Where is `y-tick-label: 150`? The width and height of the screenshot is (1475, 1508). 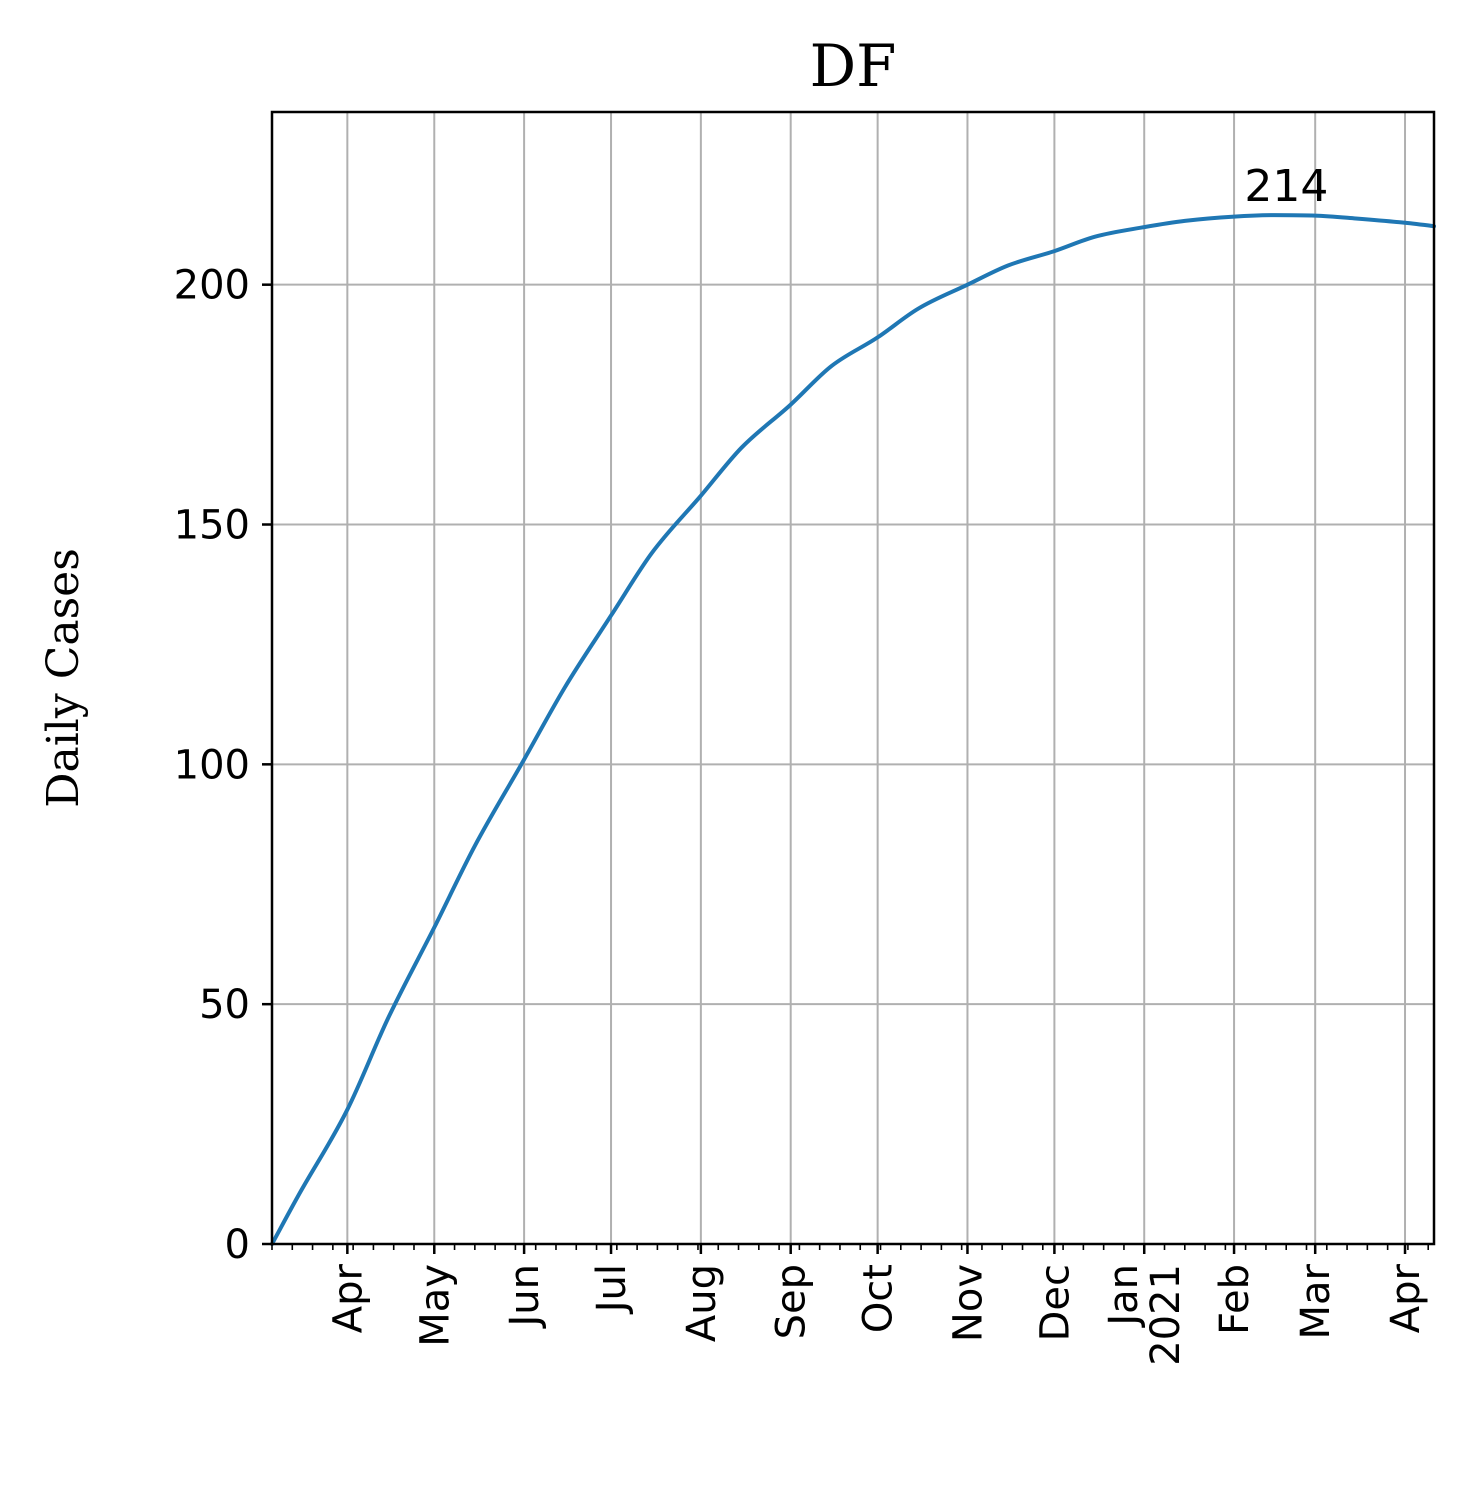 y-tick-label: 150 is located at coordinates (212, 526).